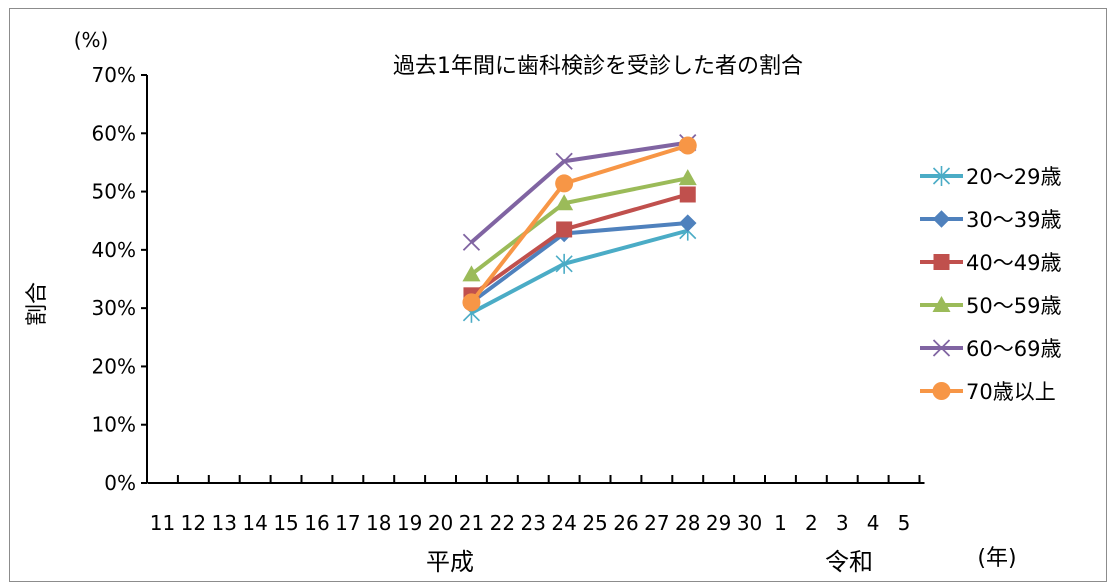 The width and height of the screenshot is (1113, 585). What do you see at coordinates (1013, 349) in the screenshot?
I see `legend-label: 60～69歳` at bounding box center [1013, 349].